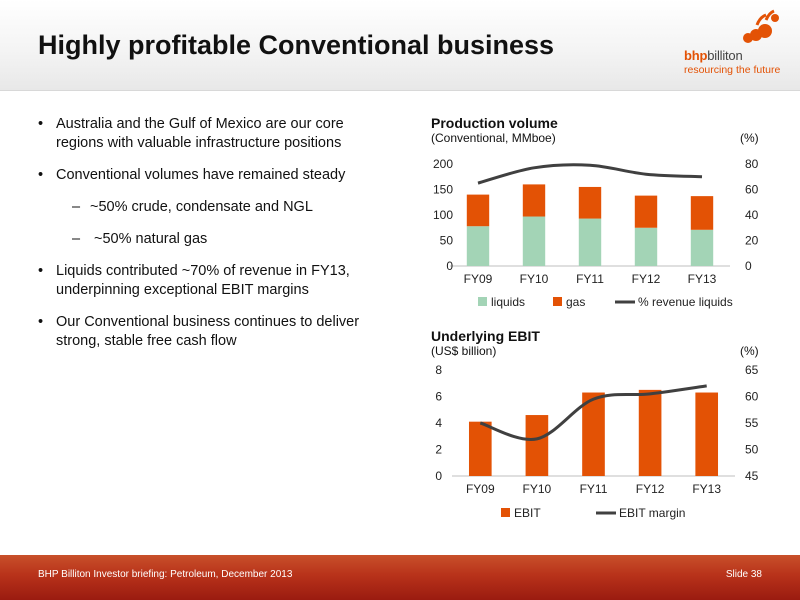 The width and height of the screenshot is (800, 600). I want to click on y-tick-label: 200, so click(443, 164).